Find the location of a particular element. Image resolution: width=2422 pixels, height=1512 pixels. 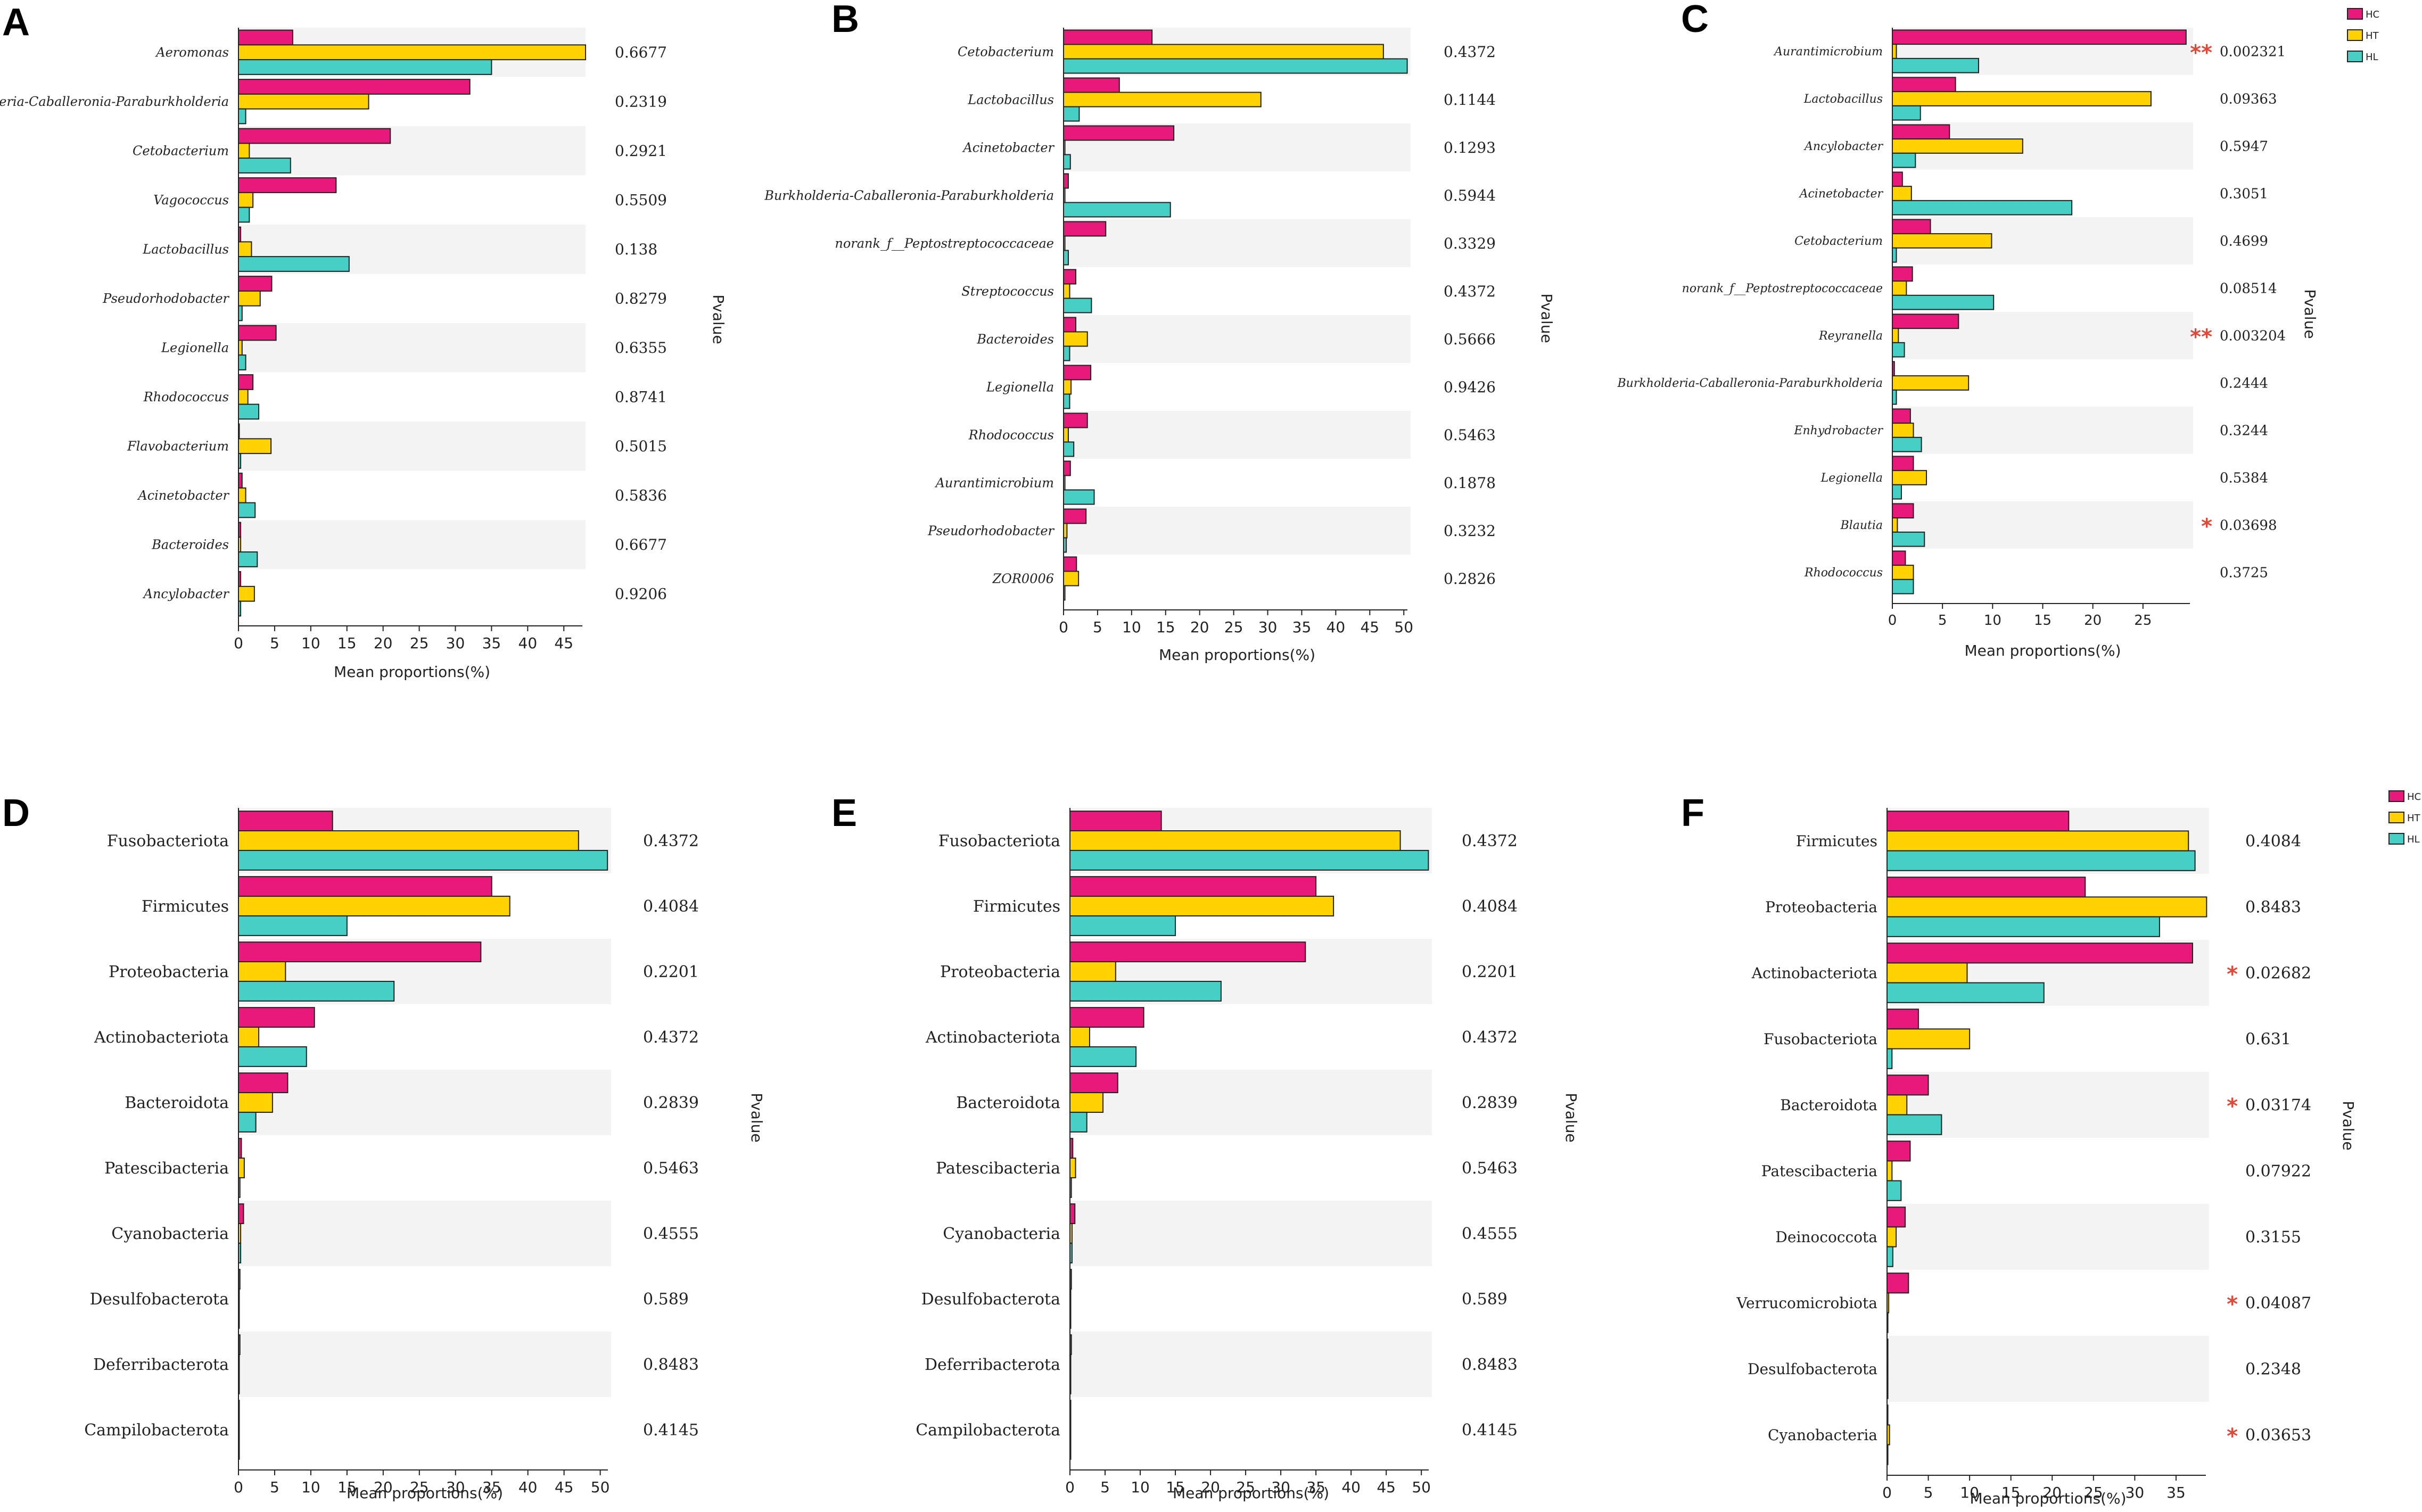

category-label: Fusobacteriota is located at coordinates (999, 841).